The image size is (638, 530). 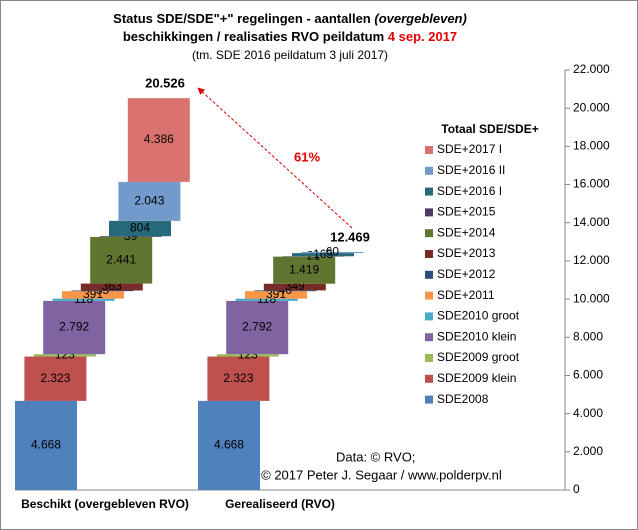 What do you see at coordinates (591, 222) in the screenshot?
I see `y-tick-label: 14.000` at bounding box center [591, 222].